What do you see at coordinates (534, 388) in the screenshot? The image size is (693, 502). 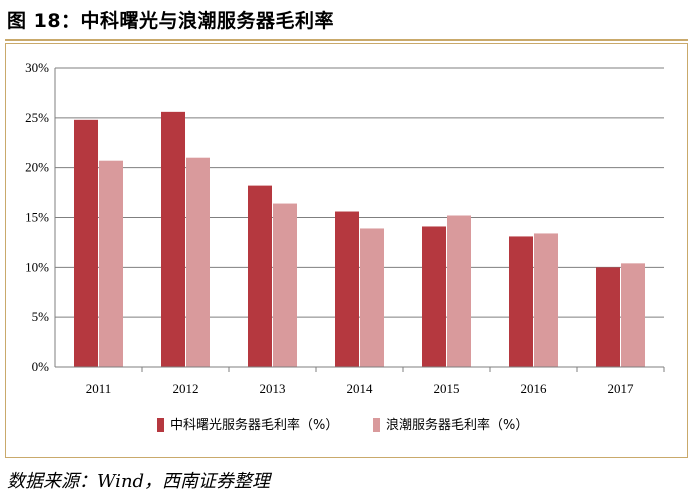 I see `x-tick-label: 2016` at bounding box center [534, 388].